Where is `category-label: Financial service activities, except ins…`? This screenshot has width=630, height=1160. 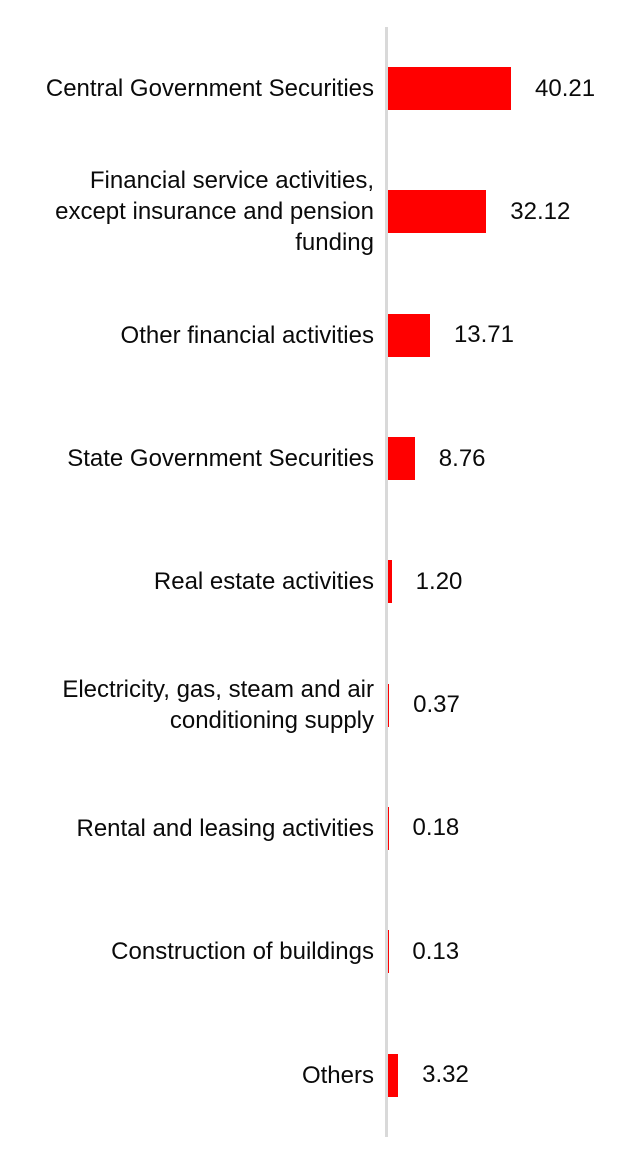 category-label: Financial service activities, except ins… is located at coordinates (214, 212).